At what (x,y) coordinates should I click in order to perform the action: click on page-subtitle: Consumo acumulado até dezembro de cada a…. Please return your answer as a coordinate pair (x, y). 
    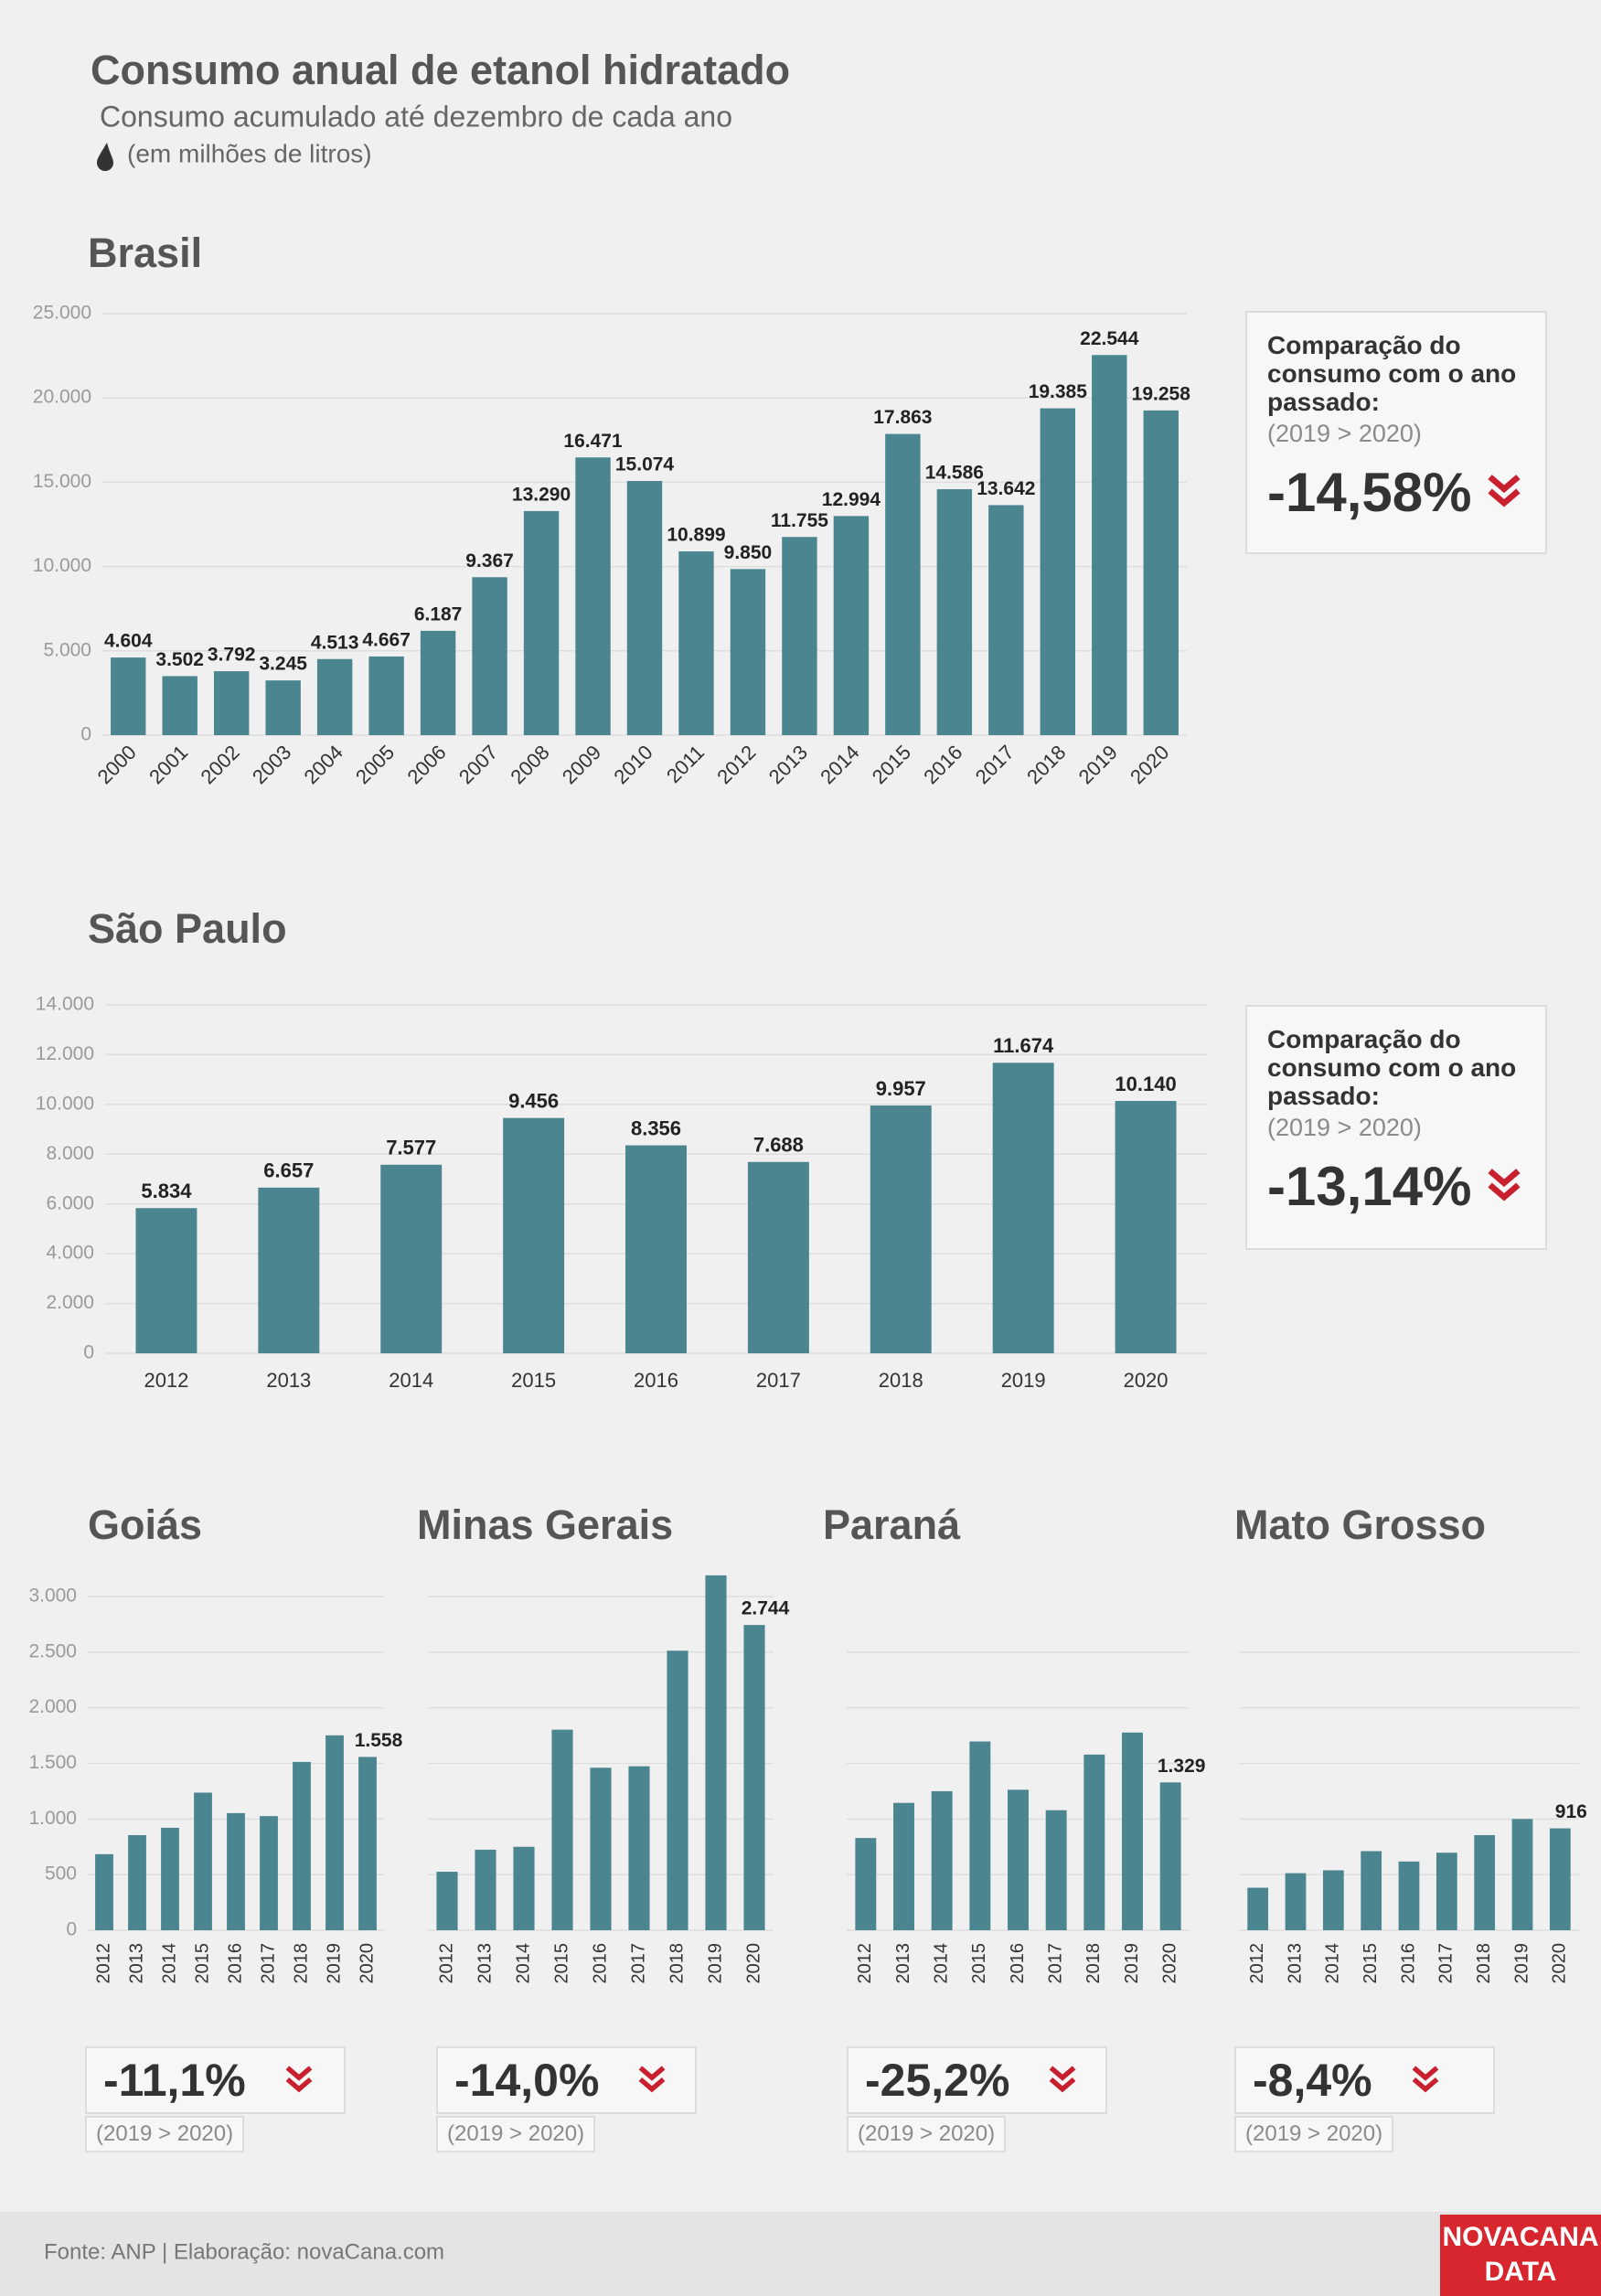
    Looking at the image, I should click on (416, 116).